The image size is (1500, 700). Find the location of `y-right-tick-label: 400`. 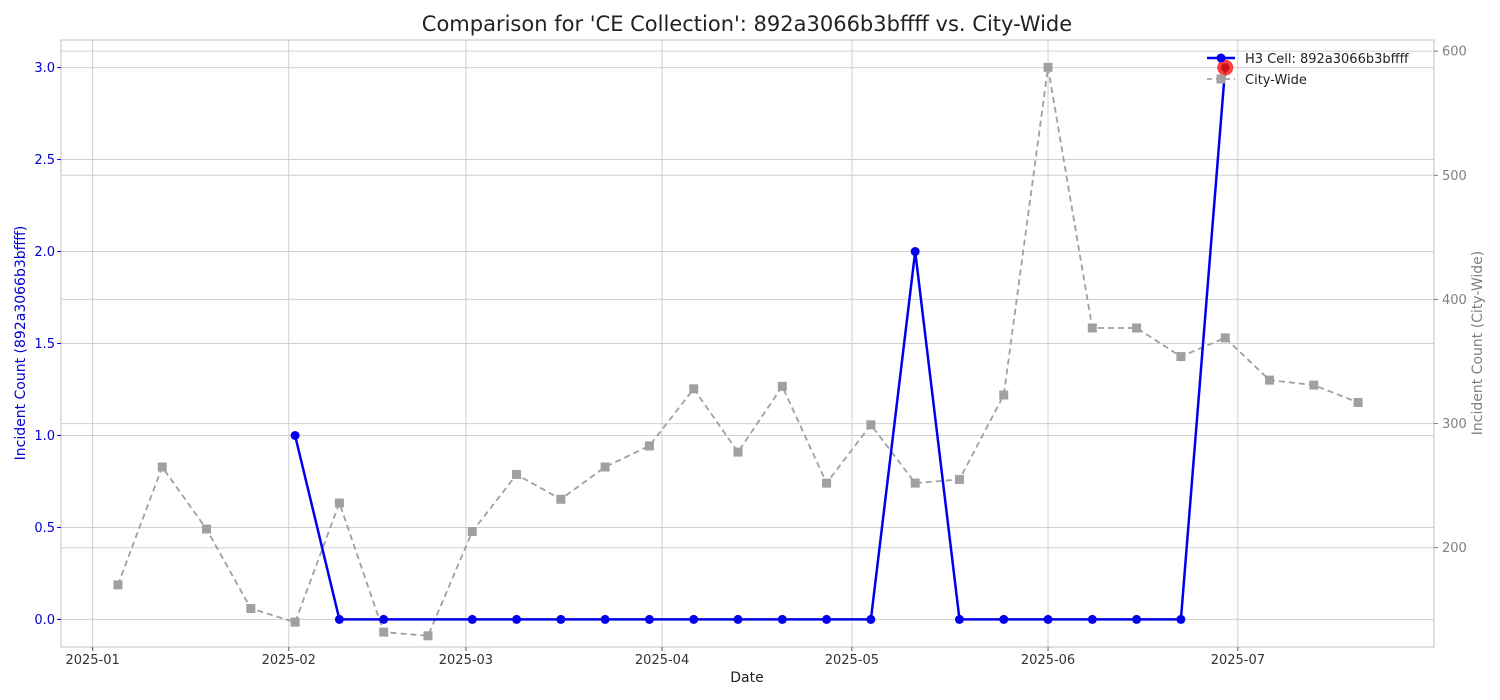

y-right-tick-label: 400 is located at coordinates (1454, 300).